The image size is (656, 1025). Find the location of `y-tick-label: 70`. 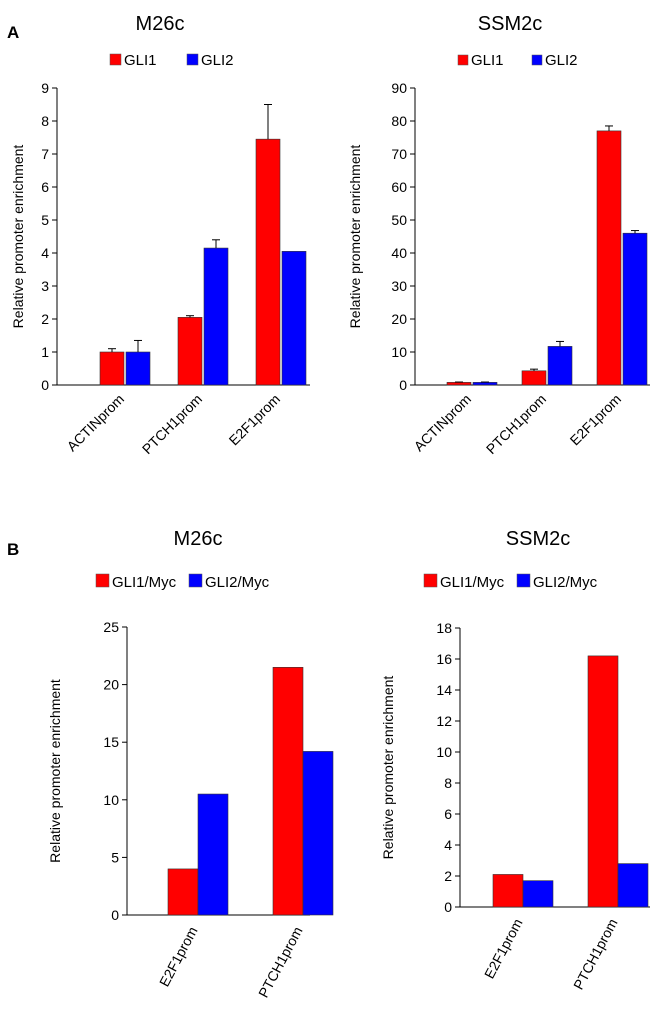

y-tick-label: 70 is located at coordinates (399, 154).